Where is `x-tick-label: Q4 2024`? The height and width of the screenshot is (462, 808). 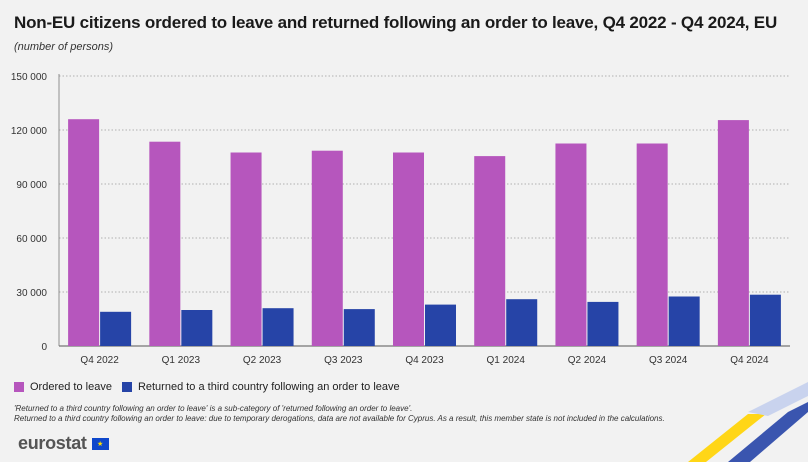 x-tick-label: Q4 2024 is located at coordinates (749, 360).